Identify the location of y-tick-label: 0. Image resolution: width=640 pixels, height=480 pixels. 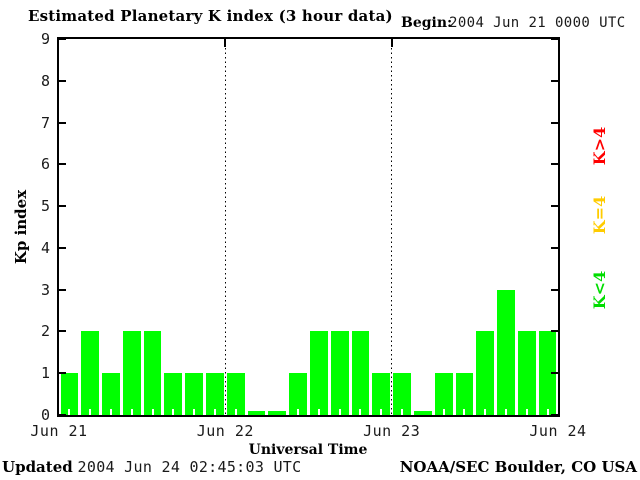
(45, 415).